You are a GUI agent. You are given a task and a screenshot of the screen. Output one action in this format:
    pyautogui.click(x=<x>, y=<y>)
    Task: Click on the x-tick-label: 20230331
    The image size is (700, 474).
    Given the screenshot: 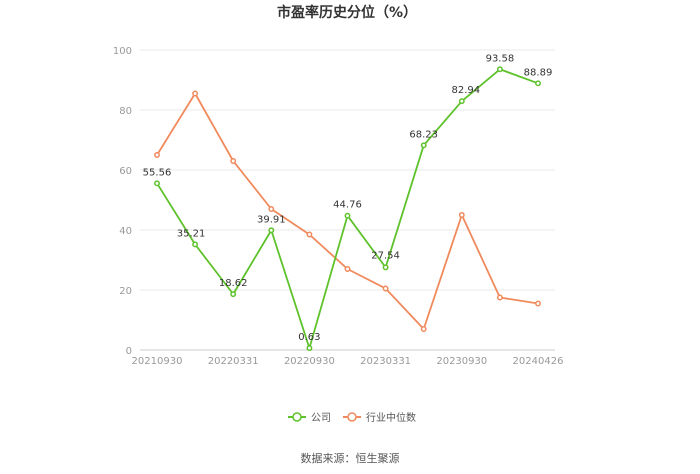 What is the action you would take?
    pyautogui.click(x=385, y=361)
    